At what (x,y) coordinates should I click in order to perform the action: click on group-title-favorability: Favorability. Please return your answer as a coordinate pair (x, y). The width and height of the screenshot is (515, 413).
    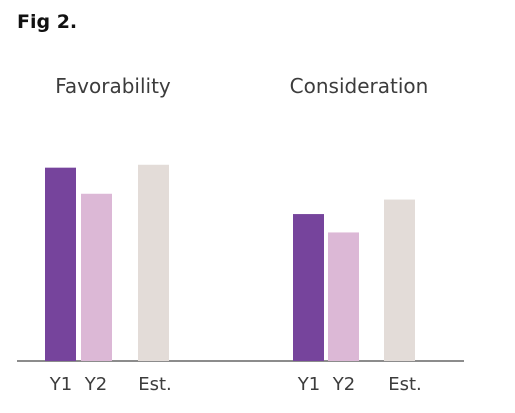
    Looking at the image, I should click on (113, 86).